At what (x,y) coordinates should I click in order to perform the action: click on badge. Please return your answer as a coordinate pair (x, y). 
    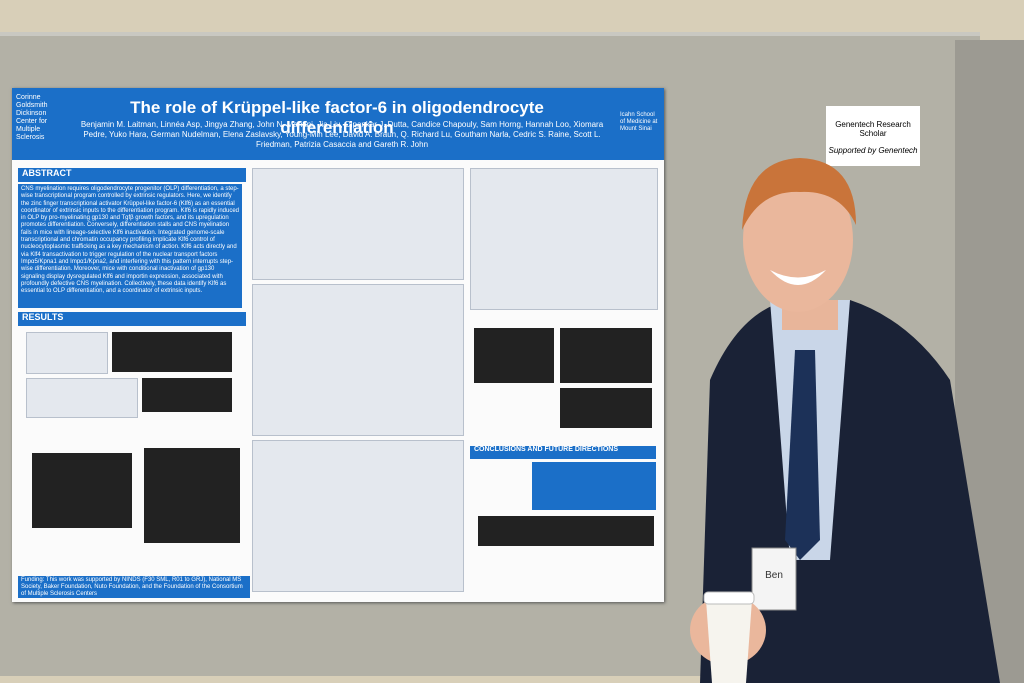
    Looking at the image, I should click on (774, 579).